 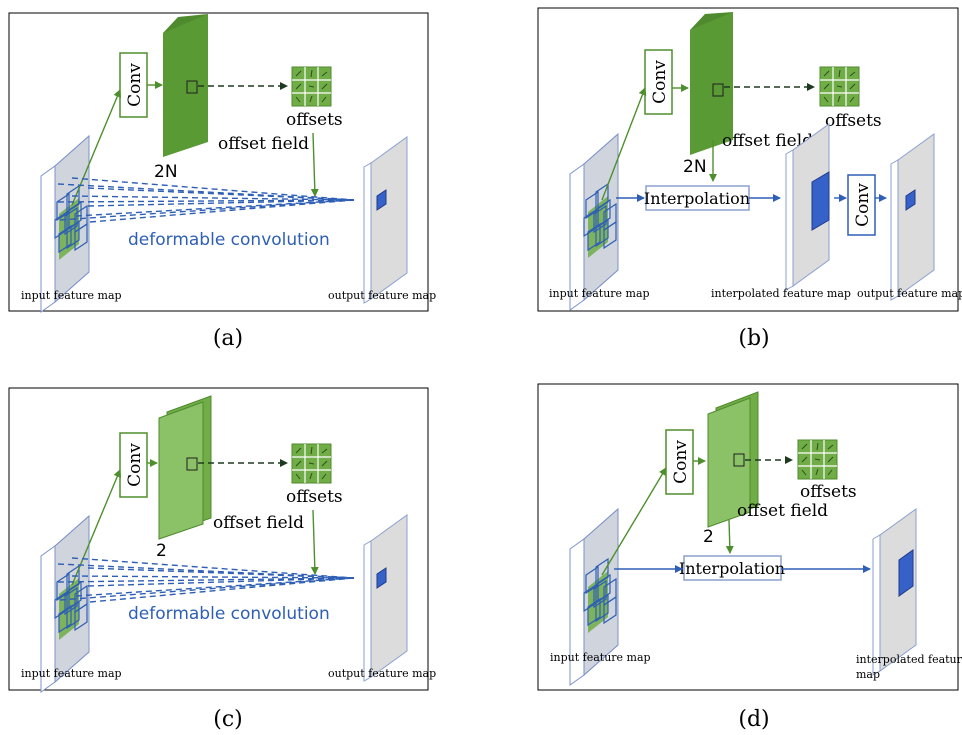 I want to click on caption-d: (d), so click(x=753, y=719).